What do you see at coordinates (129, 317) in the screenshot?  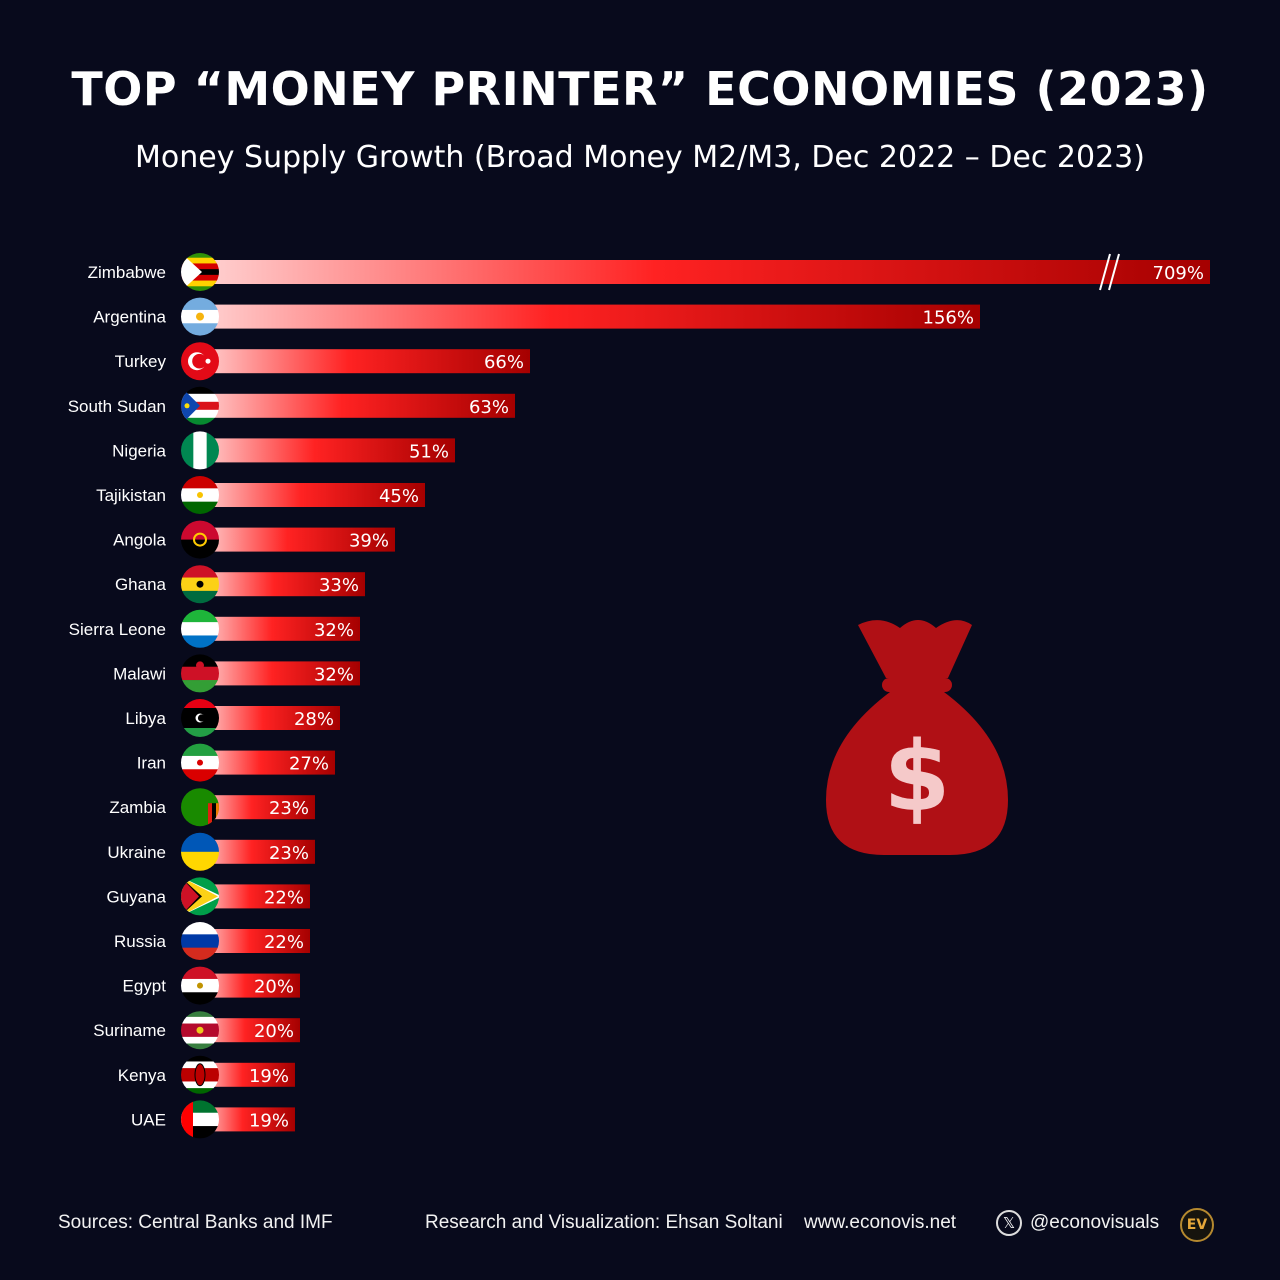 I see `category-label: Argentina` at bounding box center [129, 317].